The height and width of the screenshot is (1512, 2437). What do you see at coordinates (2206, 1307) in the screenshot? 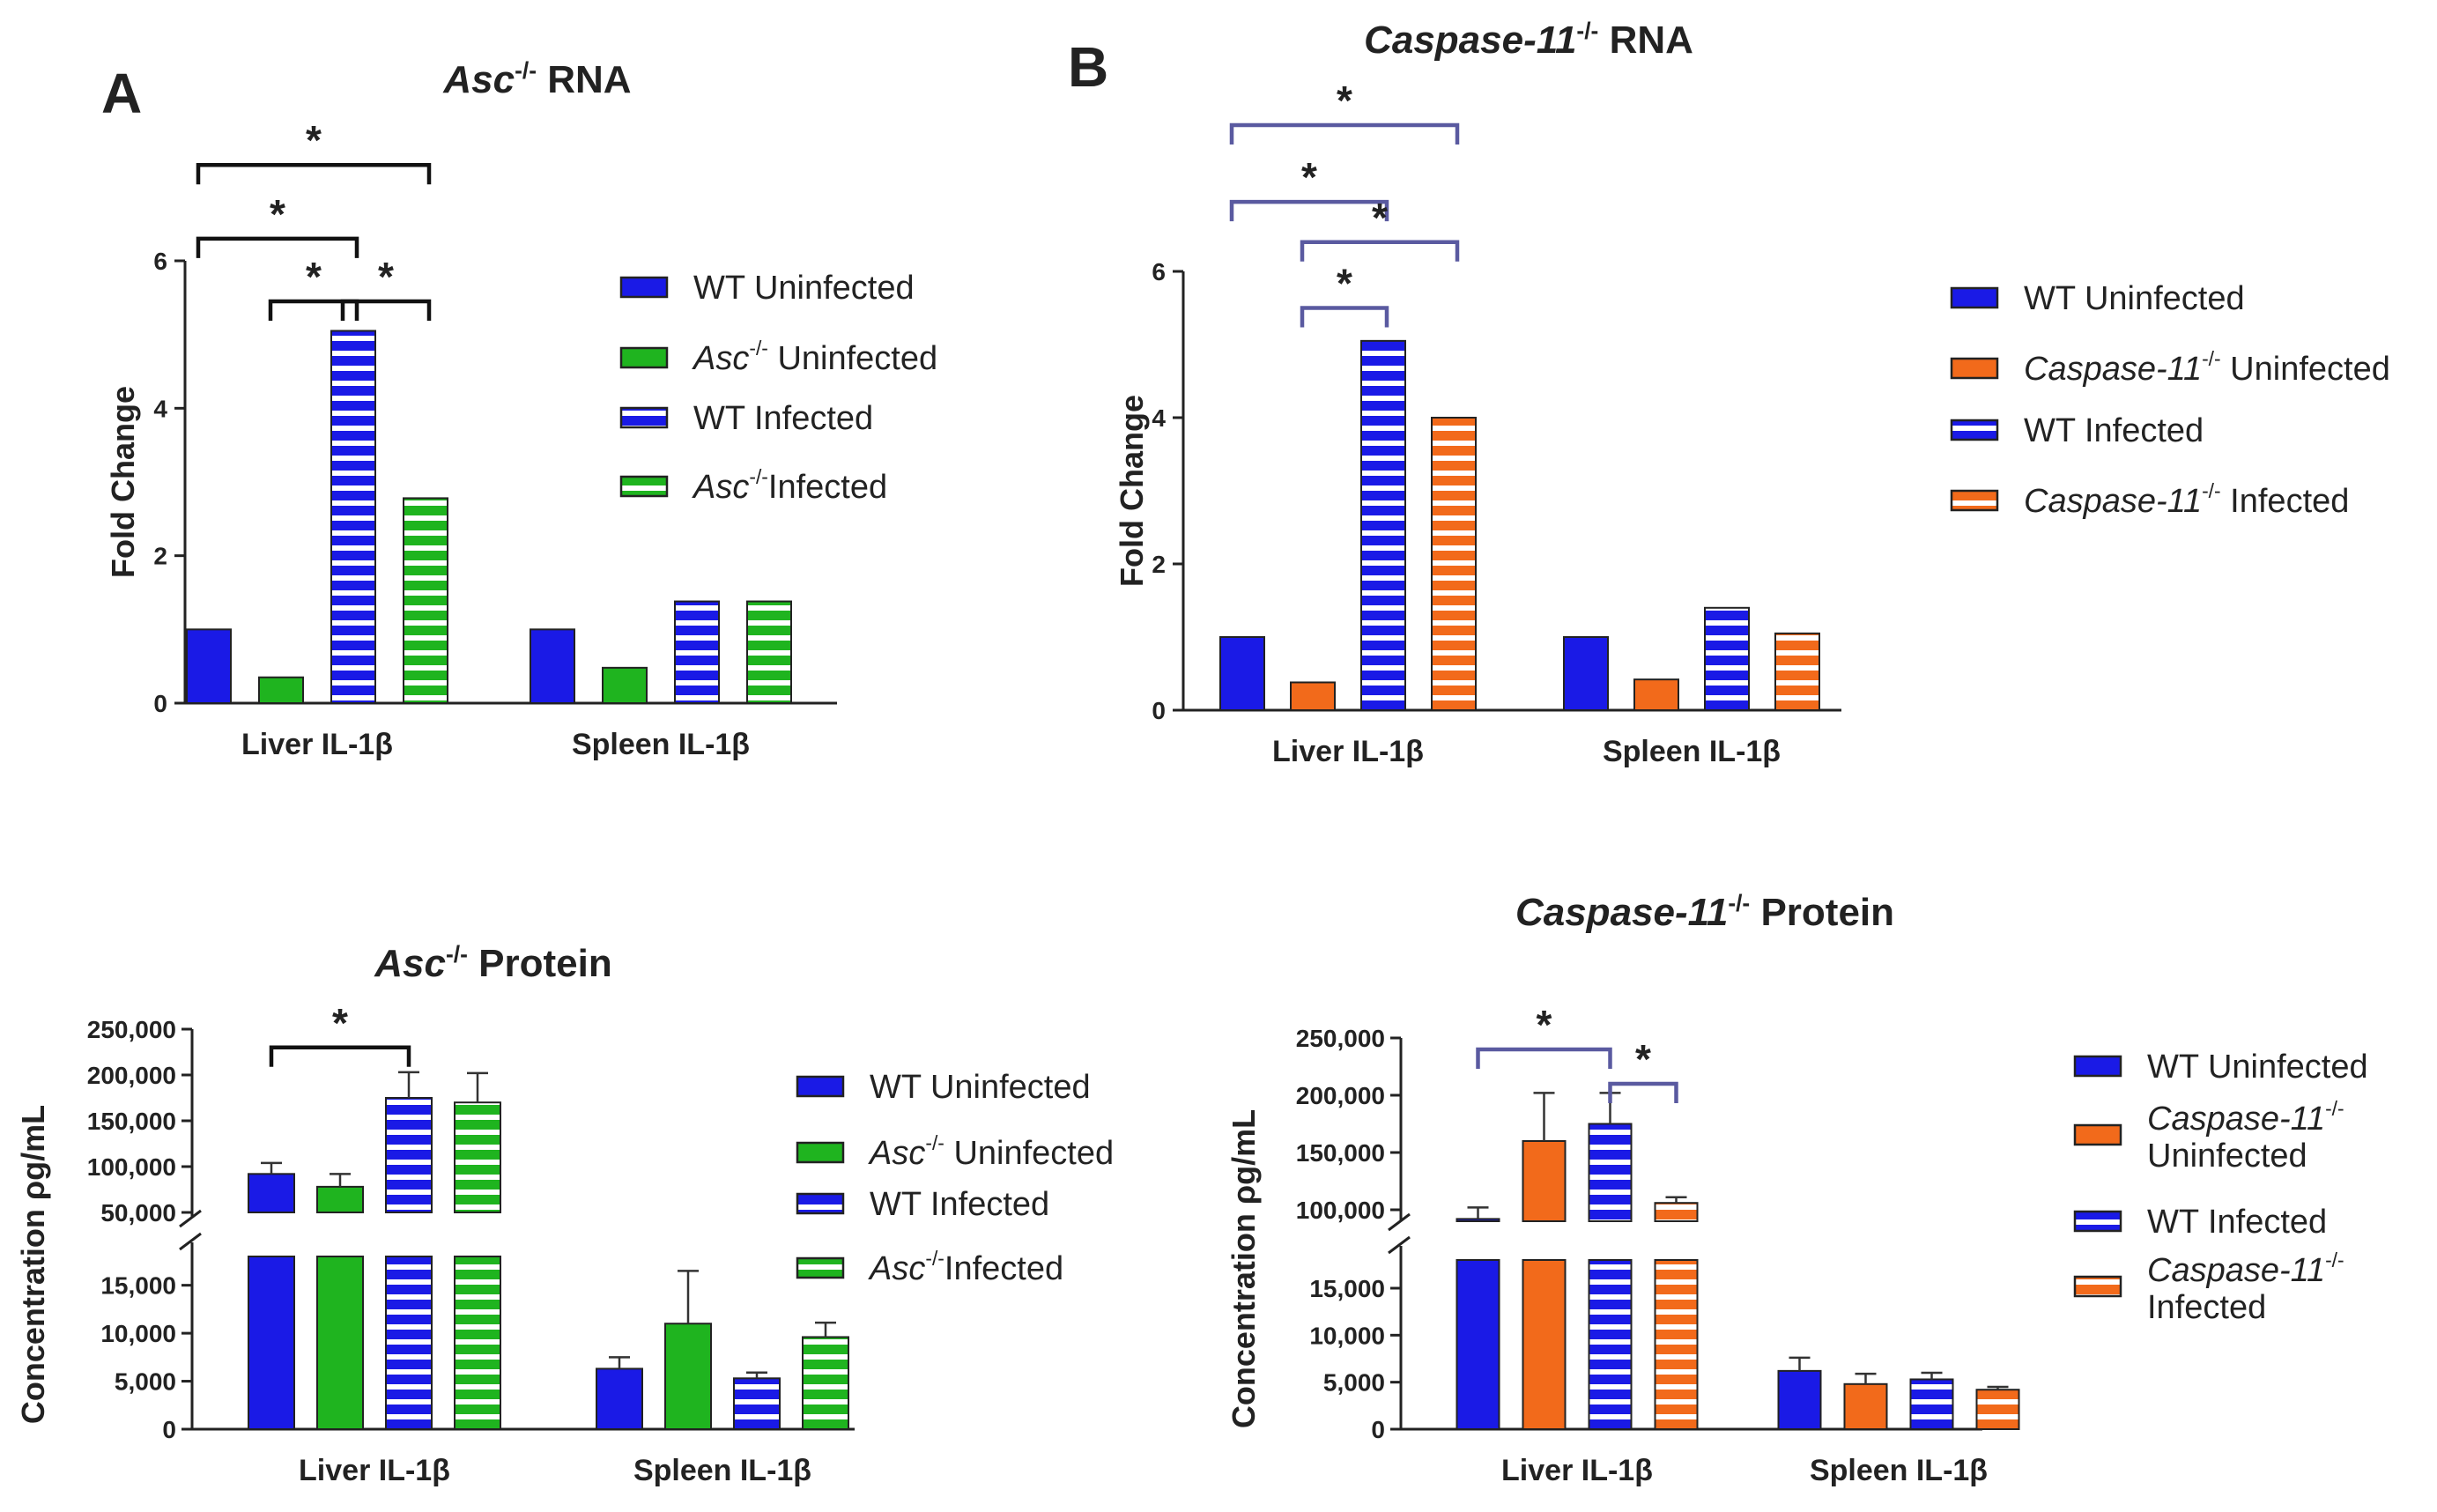
I see `legend-label: Infected` at bounding box center [2206, 1307].